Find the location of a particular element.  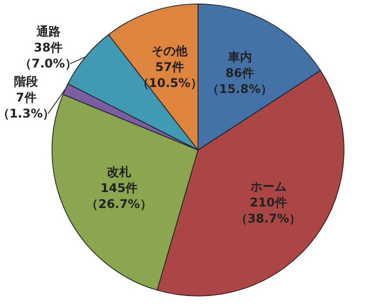

slice-label: 通路 is located at coordinates (48, 31).